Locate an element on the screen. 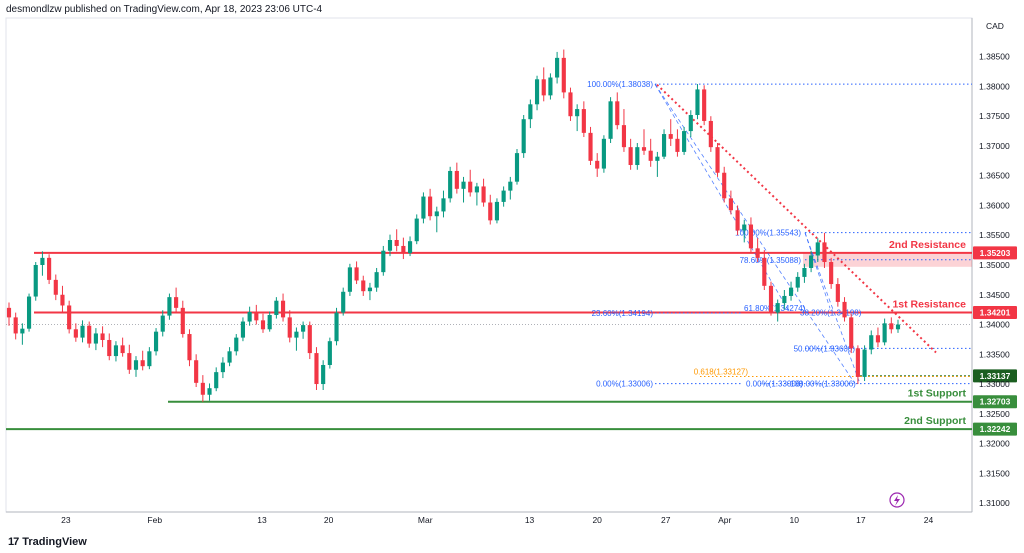 The image size is (1024, 553). fib-label: 100.00%(1.33006) is located at coordinates (823, 384).